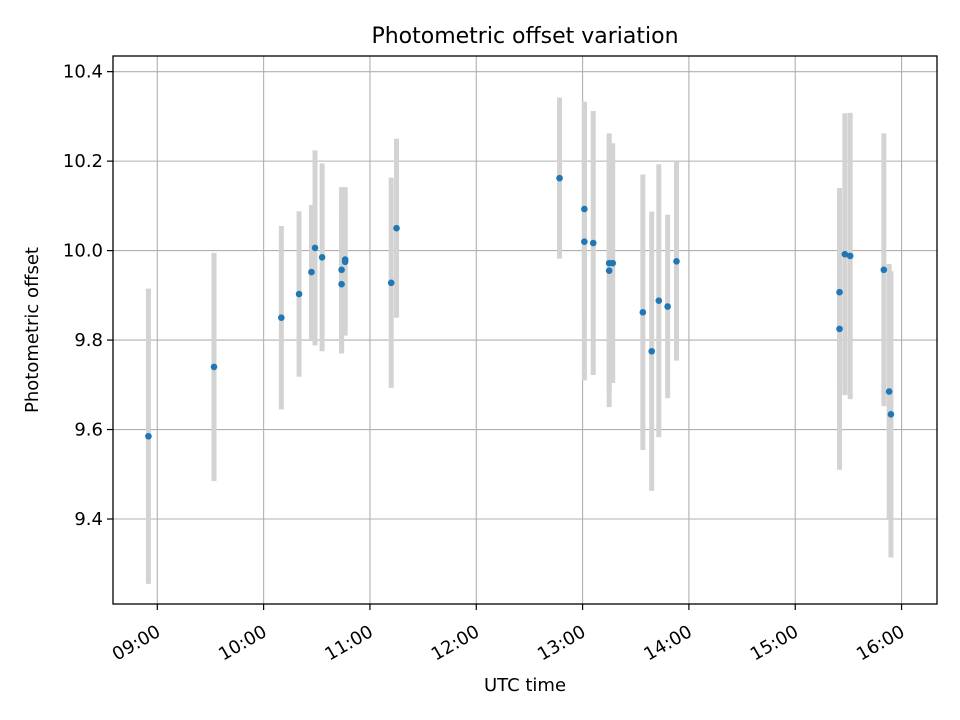 Image resolution: width=960 pixels, height=720 pixels. What do you see at coordinates (88, 340) in the screenshot?
I see `y-tick-label: 9.8` at bounding box center [88, 340].